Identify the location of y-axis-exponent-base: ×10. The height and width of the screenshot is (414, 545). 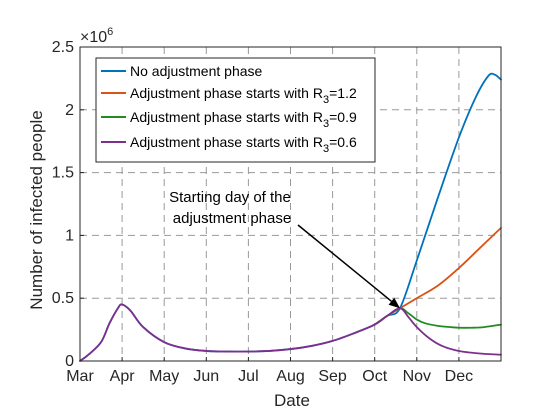
(93, 37).